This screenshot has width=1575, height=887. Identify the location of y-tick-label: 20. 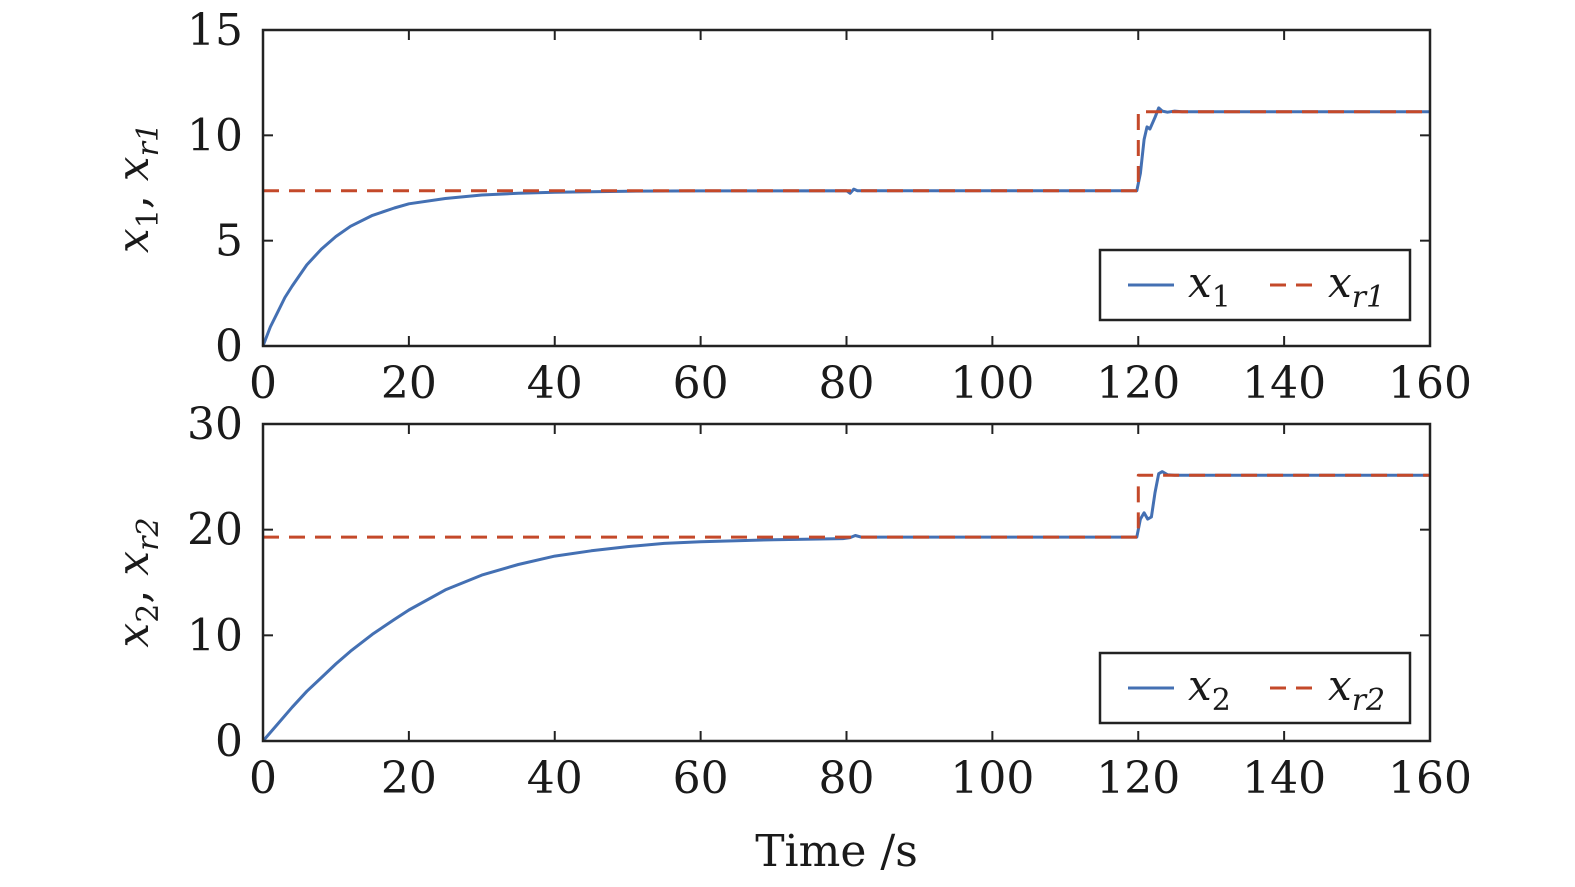
(215, 530).